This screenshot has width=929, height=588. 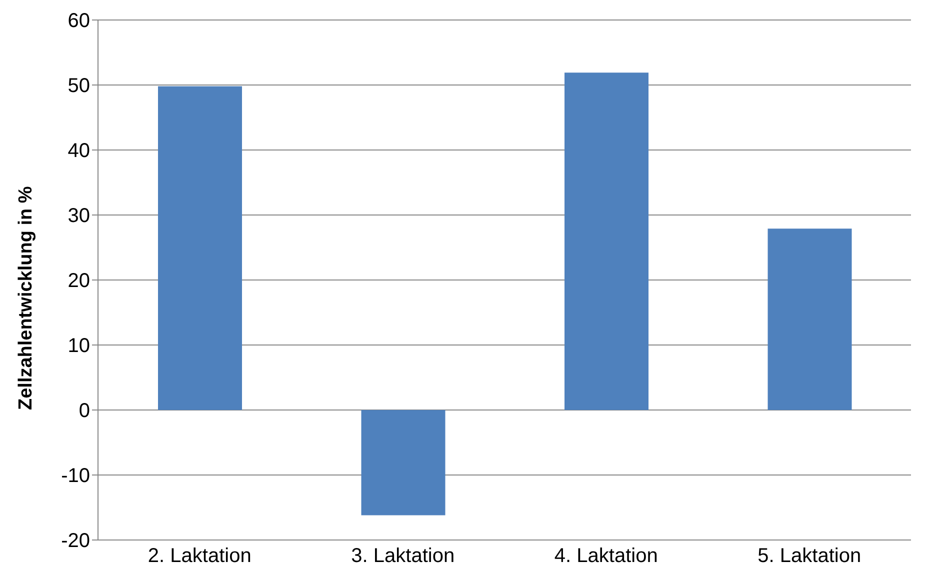 What do you see at coordinates (79, 346) in the screenshot?
I see `y-tick-label: 10` at bounding box center [79, 346].